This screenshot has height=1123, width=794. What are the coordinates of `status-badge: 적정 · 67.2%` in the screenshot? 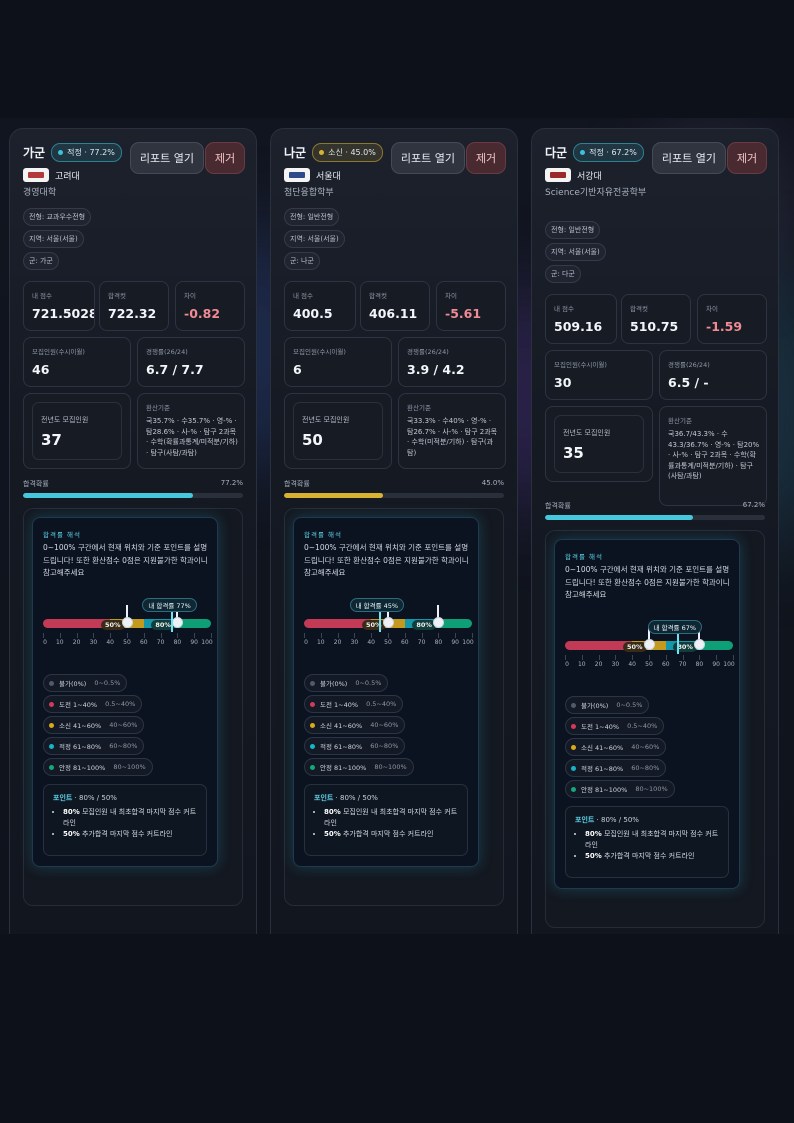 It's located at (608, 152).